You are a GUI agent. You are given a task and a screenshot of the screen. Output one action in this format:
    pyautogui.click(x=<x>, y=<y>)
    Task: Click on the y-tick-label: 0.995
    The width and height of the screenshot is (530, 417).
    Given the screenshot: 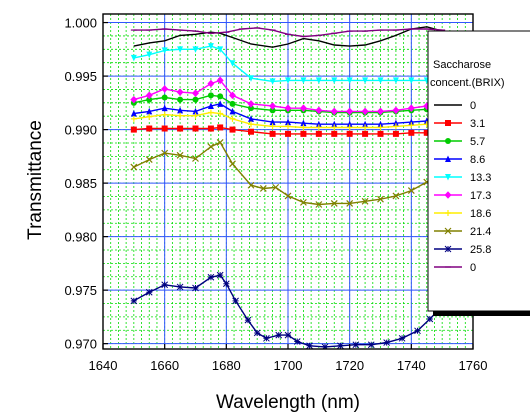 What is the action you would take?
    pyautogui.click(x=80, y=76)
    